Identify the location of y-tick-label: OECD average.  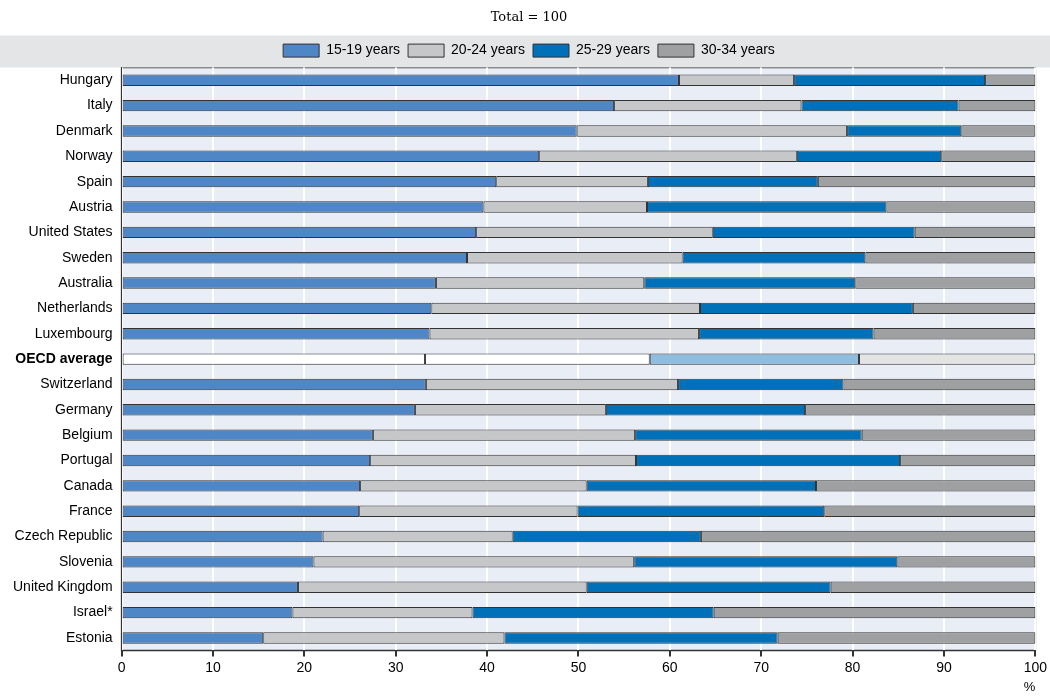
(64, 357).